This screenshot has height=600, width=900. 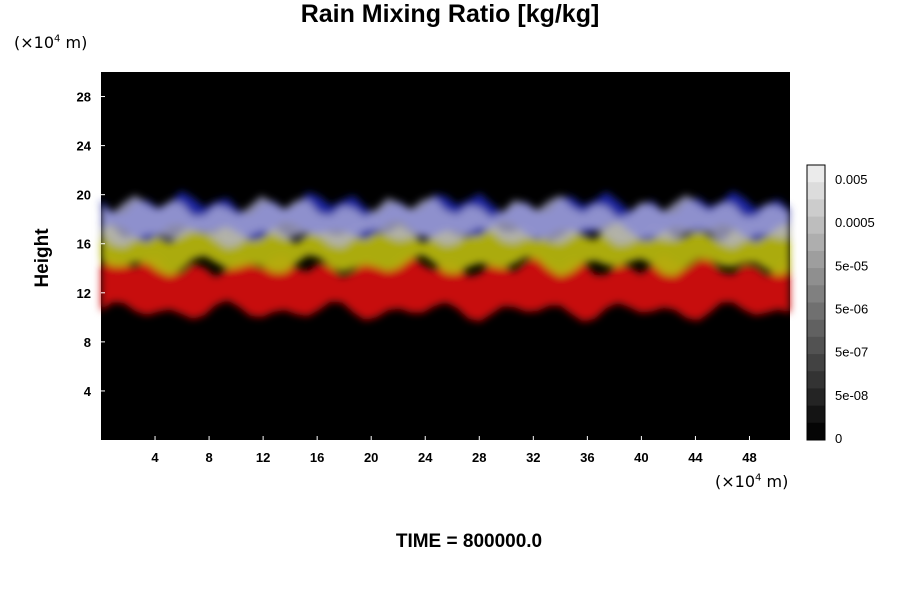 I want to click on colorbar: 0.005 0.0005 5e-05 5e-06 5e-07 5e-08 0, so click(x=840, y=305).